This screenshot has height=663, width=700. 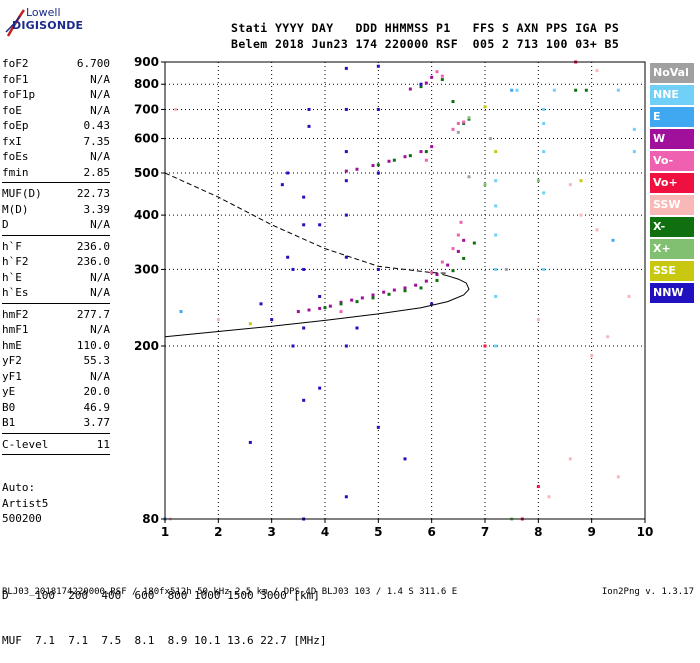 I want to click on profile-dashed, so click(x=306, y=223).